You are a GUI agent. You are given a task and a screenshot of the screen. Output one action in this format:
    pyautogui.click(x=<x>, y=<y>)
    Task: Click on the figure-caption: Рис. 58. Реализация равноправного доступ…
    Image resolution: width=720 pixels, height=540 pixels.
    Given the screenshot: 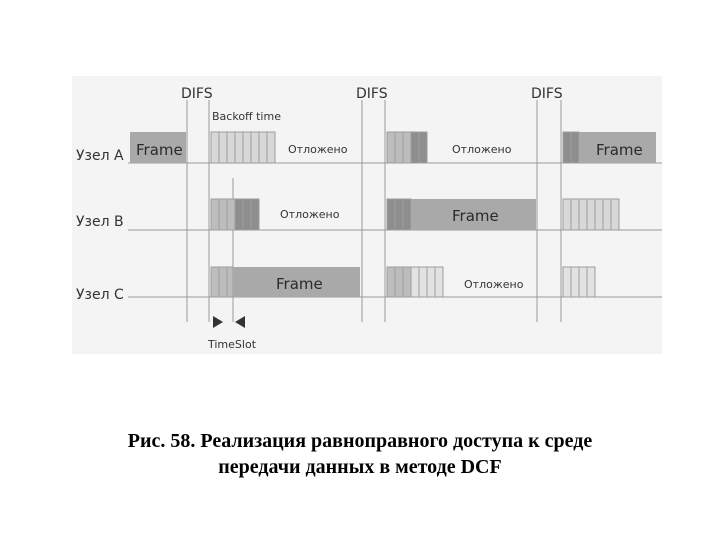 What is the action you would take?
    pyautogui.click(x=360, y=454)
    